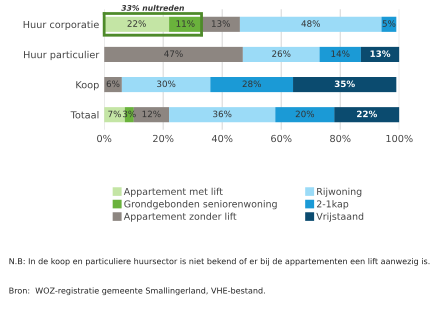 The height and width of the screenshot is (309, 434). I want to click on x-tick-label: 20%, so click(163, 138).